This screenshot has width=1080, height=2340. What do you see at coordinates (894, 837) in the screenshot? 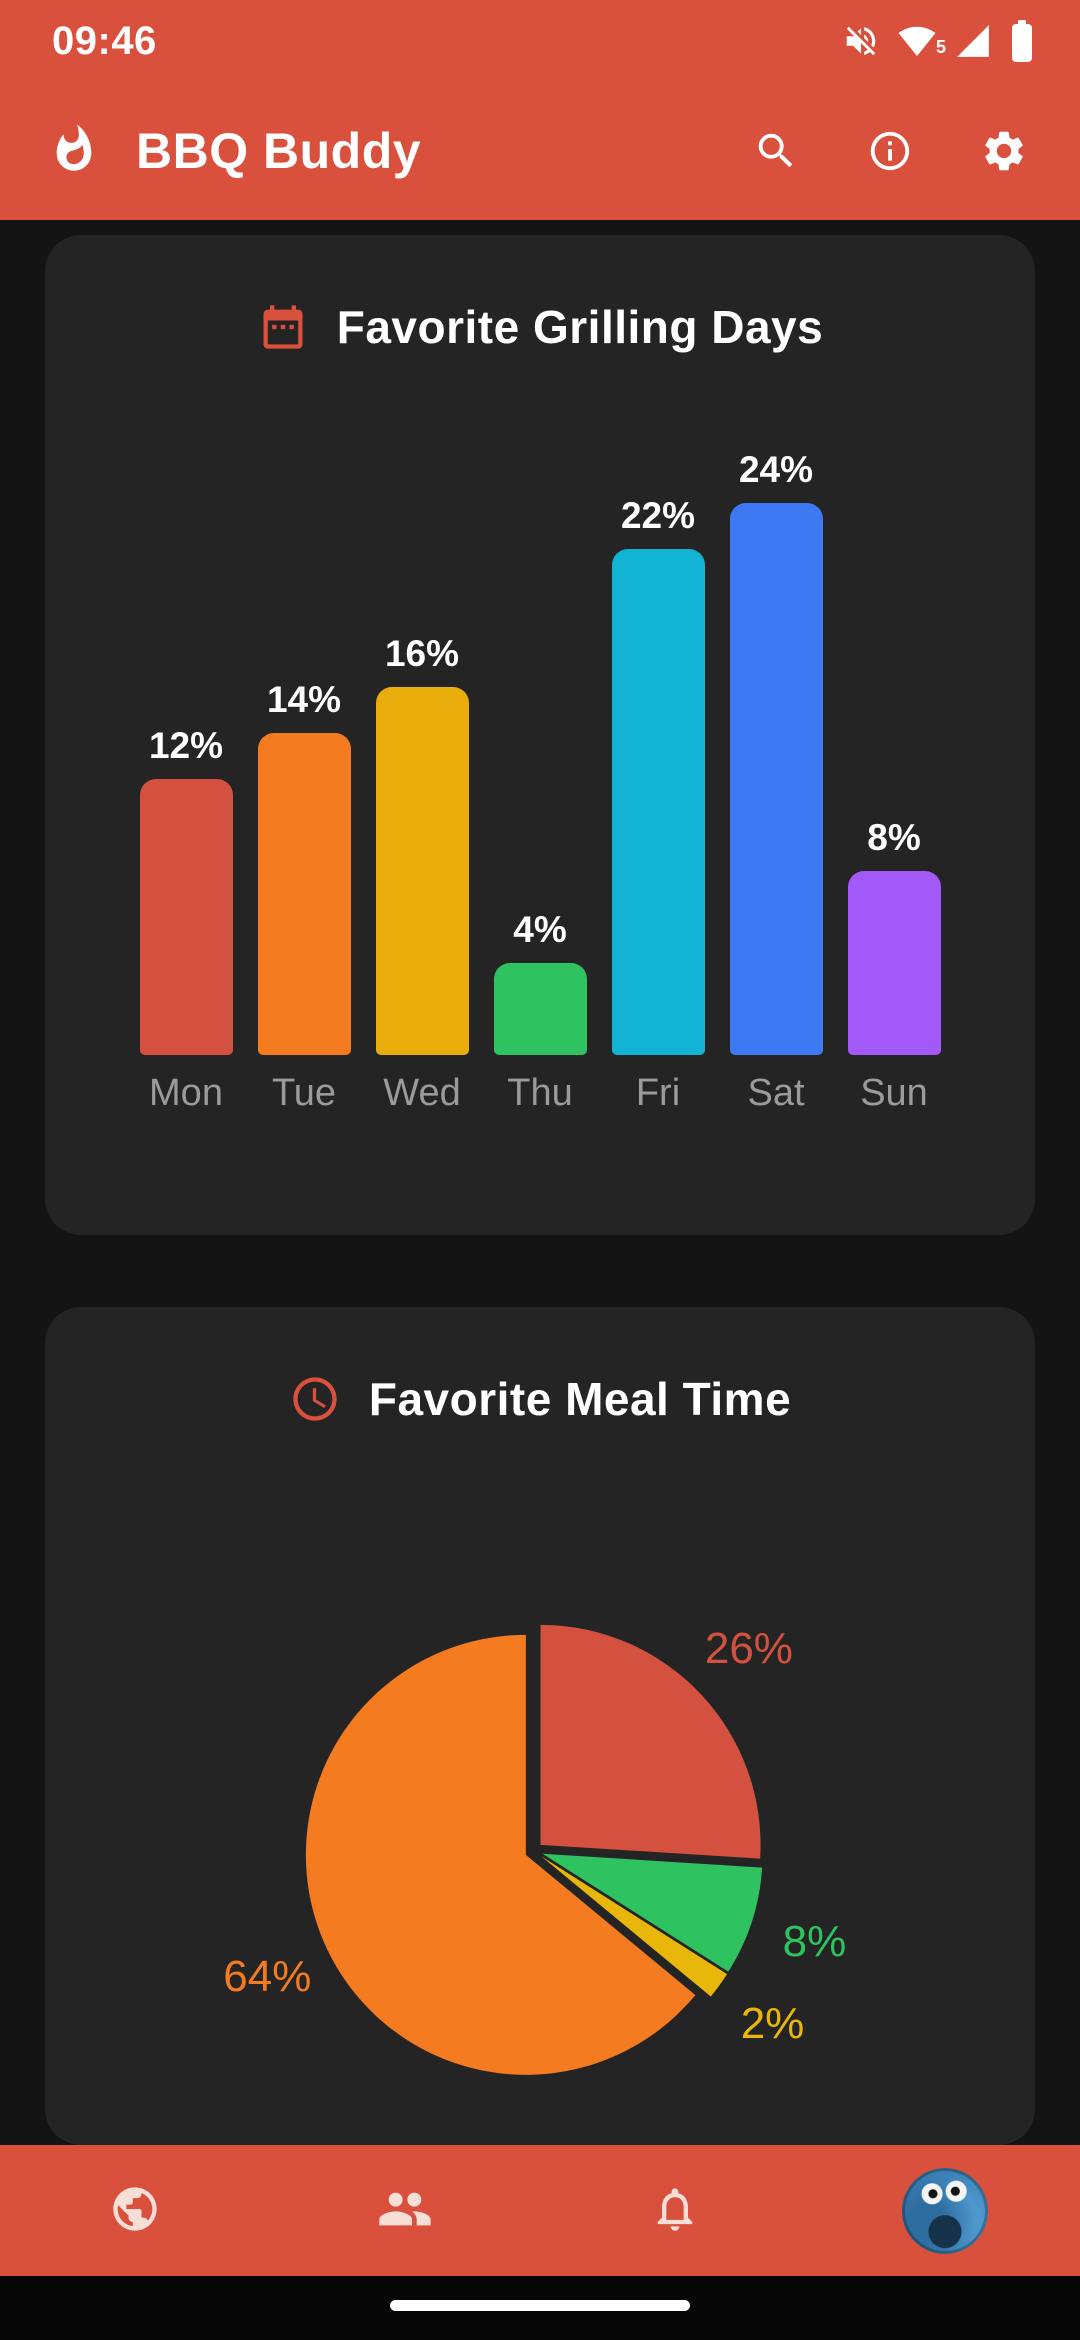
I see `bar-value-label: 8%` at bounding box center [894, 837].